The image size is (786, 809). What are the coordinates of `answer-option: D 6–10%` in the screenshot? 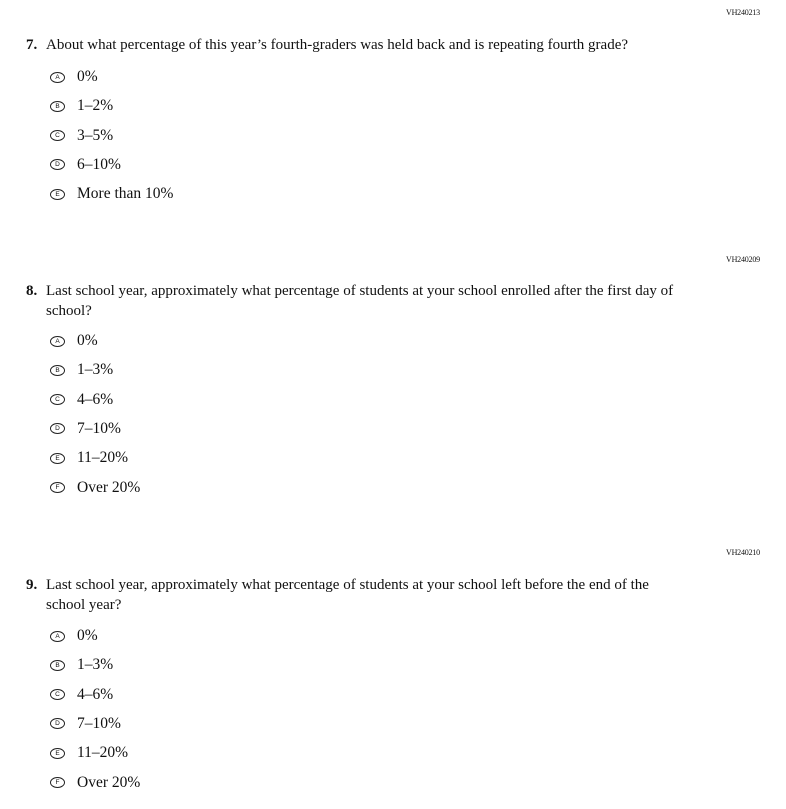 It's located at (85, 165).